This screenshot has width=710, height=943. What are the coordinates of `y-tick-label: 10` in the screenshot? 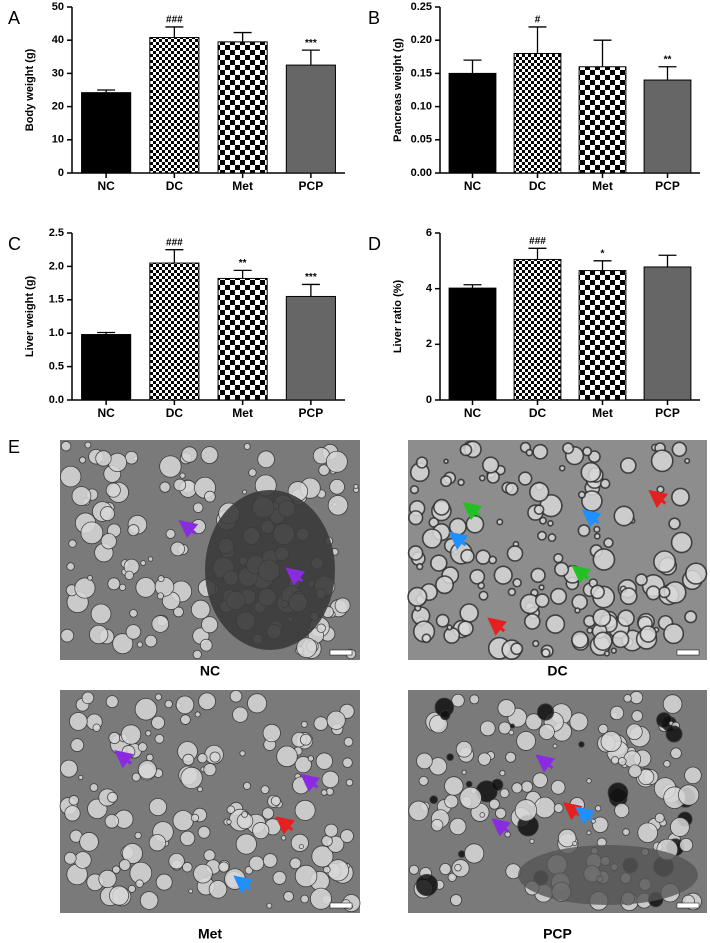 It's located at (58, 140).